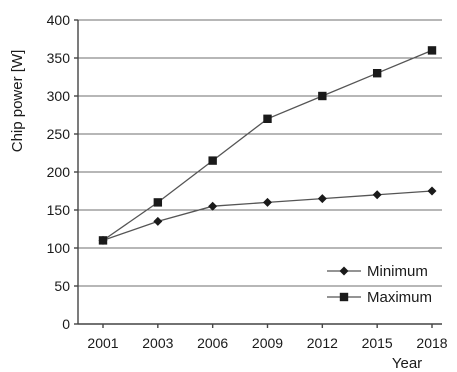  What do you see at coordinates (344, 297) in the screenshot?
I see `legend-marker-maximum` at bounding box center [344, 297].